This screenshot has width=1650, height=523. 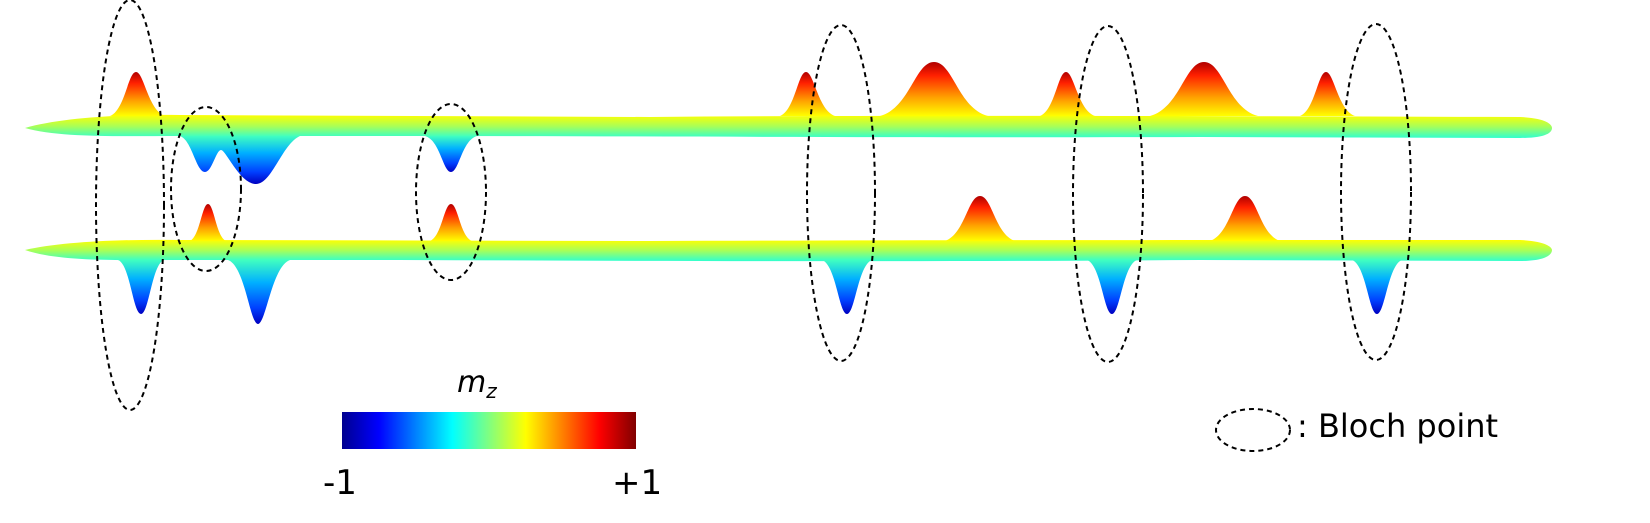 What do you see at coordinates (491, 391) in the screenshot?
I see `colorbar-subscript: z` at bounding box center [491, 391].